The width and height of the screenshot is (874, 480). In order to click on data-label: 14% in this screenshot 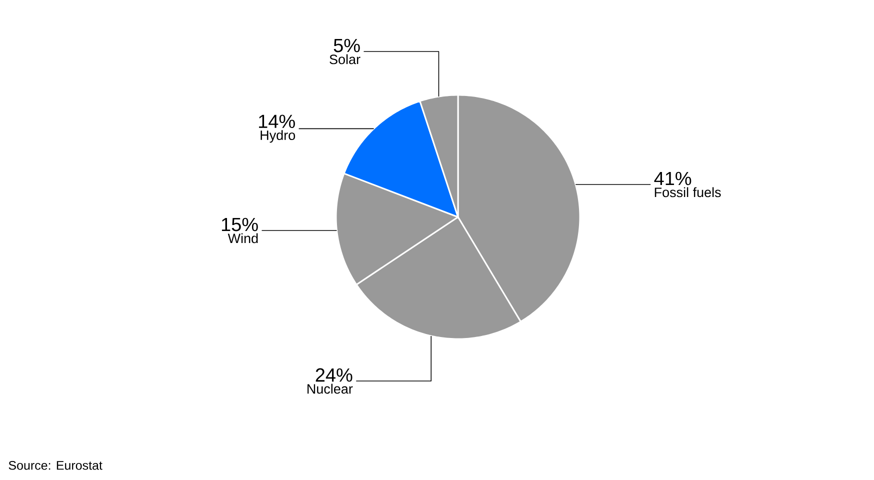, I will do `click(277, 121)`.